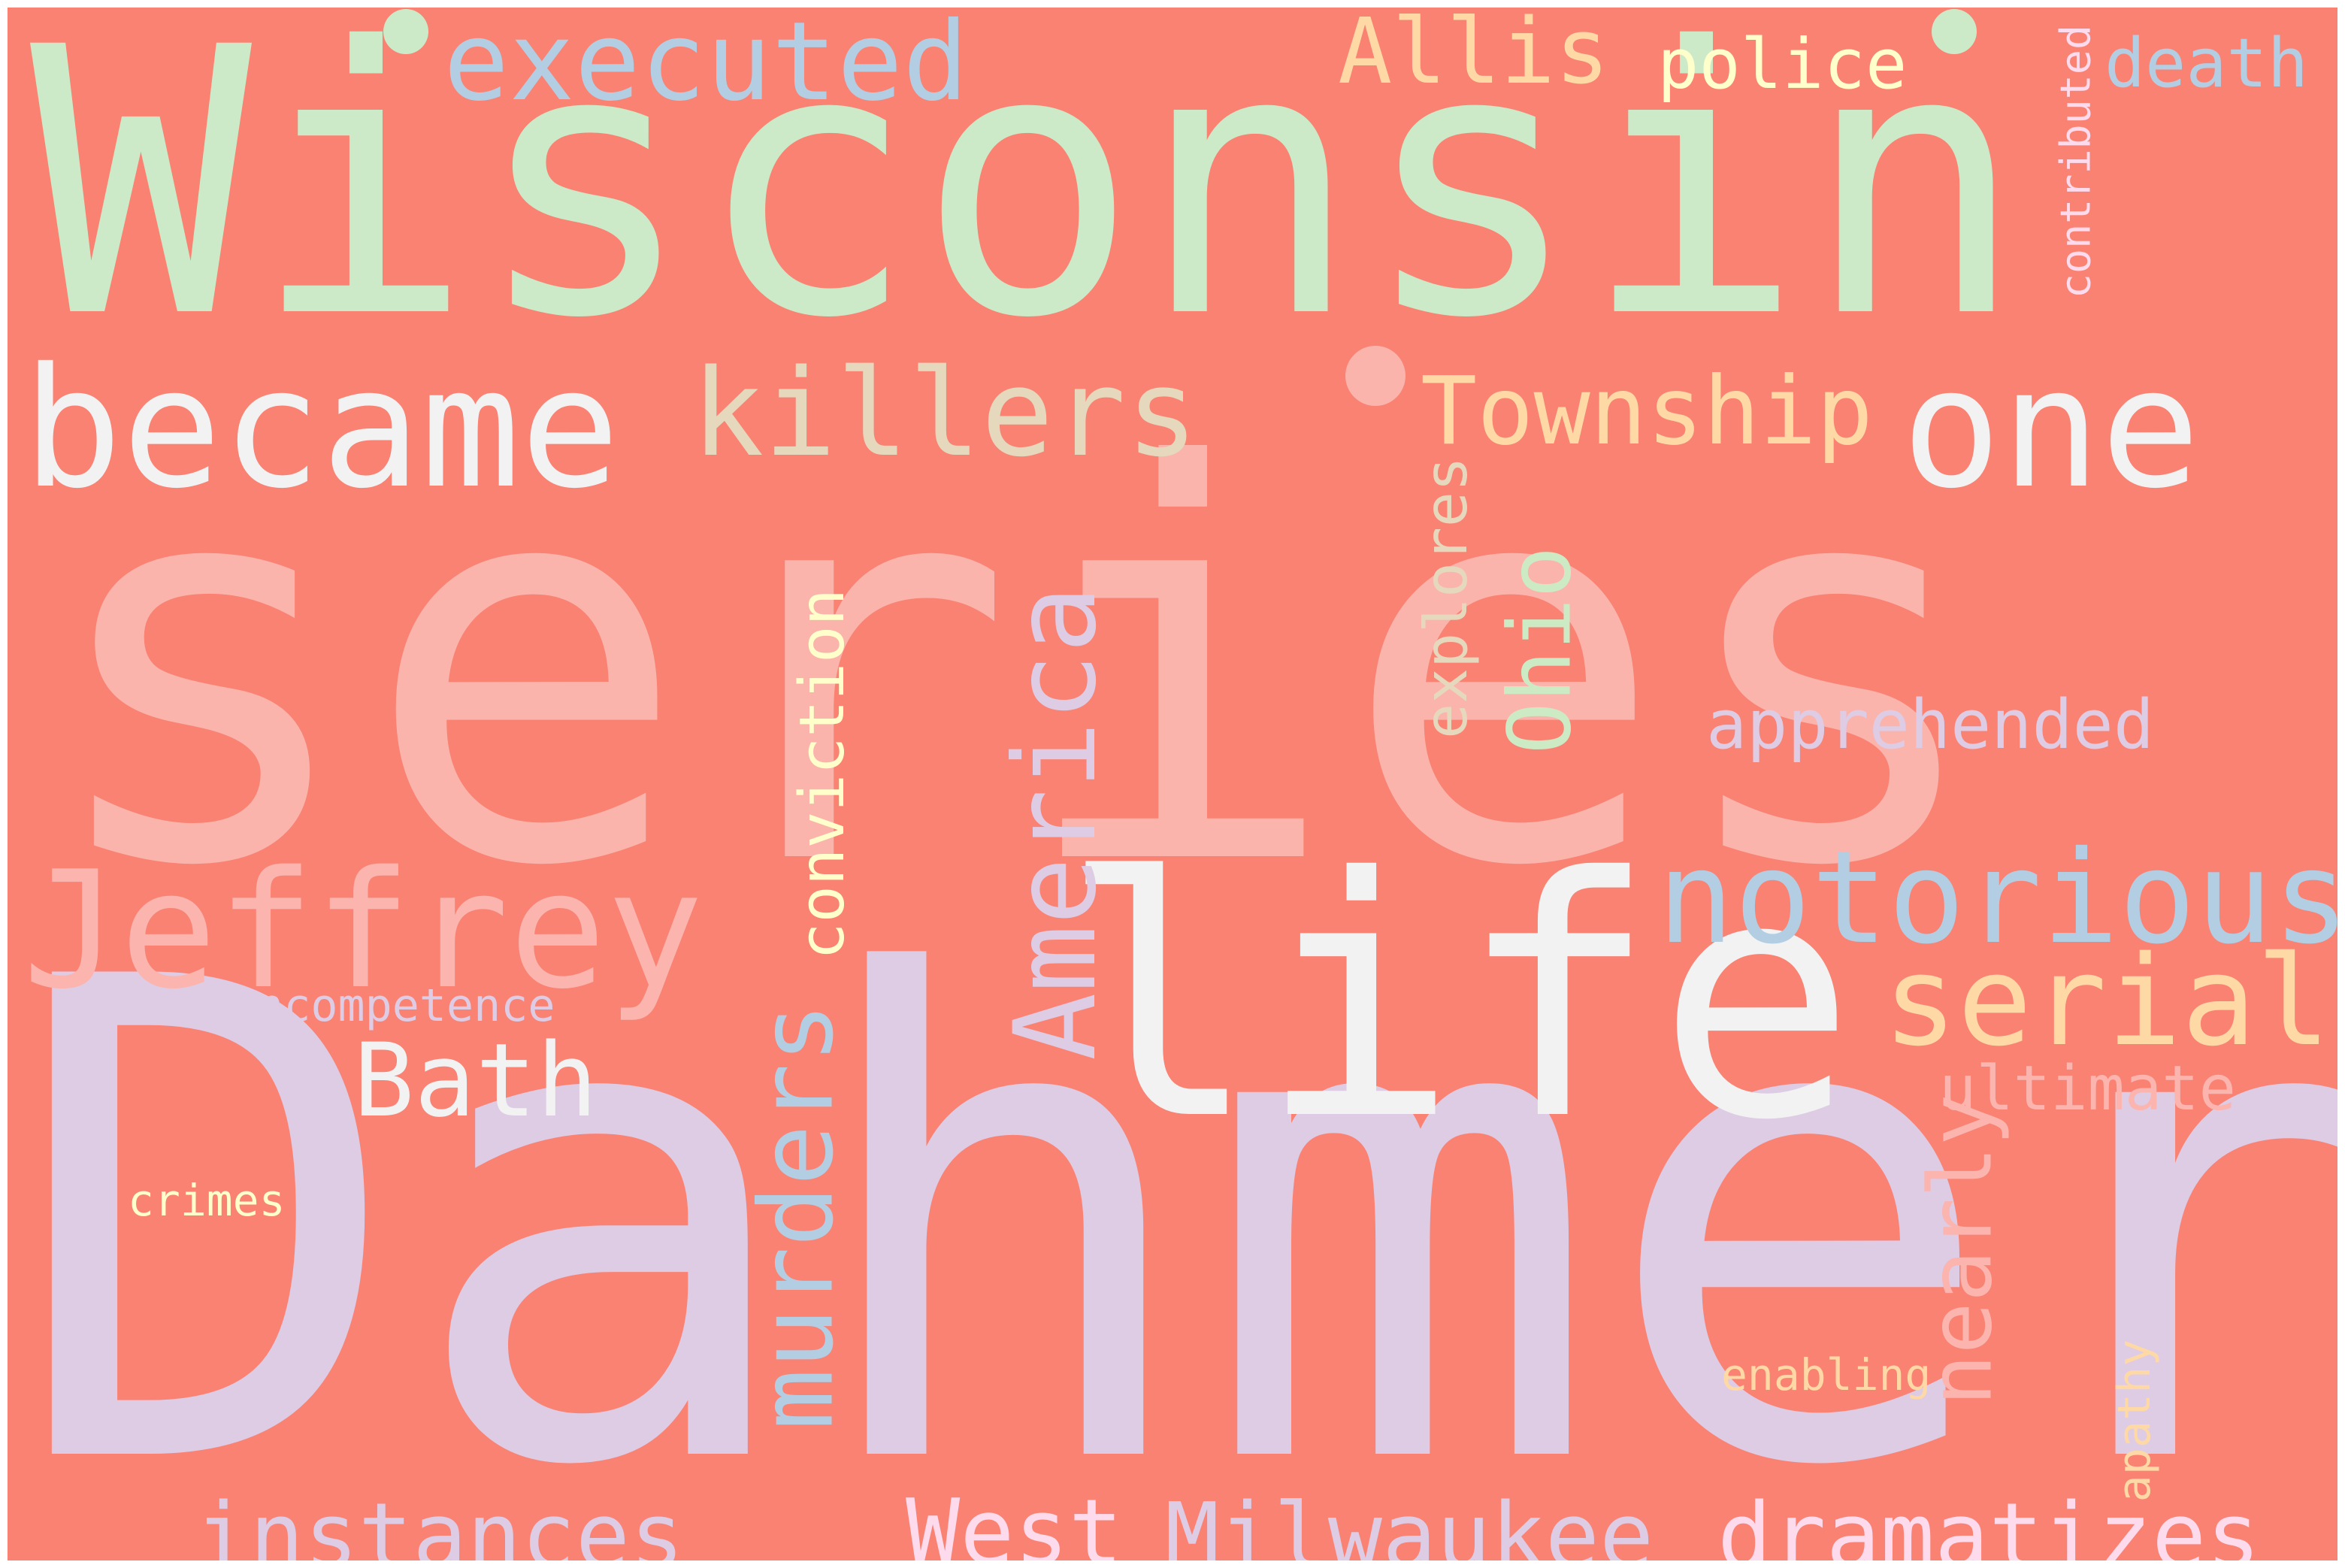 The width and height of the screenshot is (2345, 1568). What do you see at coordinates (1989, 1523) in the screenshot?
I see `word-dramatizes: dramatizes` at bounding box center [1989, 1523].